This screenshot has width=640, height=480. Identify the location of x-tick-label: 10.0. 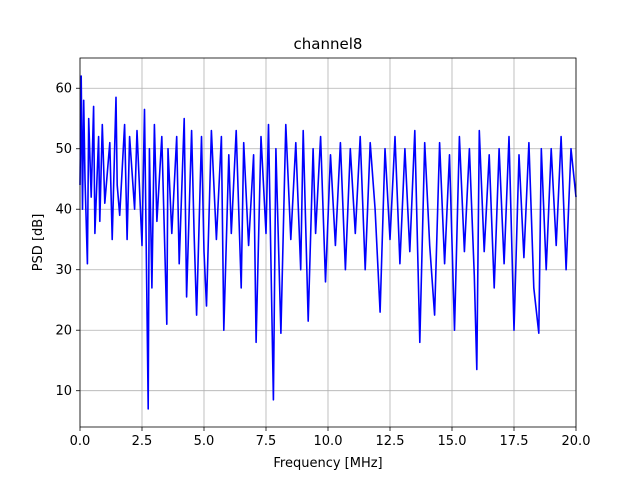
(328, 441).